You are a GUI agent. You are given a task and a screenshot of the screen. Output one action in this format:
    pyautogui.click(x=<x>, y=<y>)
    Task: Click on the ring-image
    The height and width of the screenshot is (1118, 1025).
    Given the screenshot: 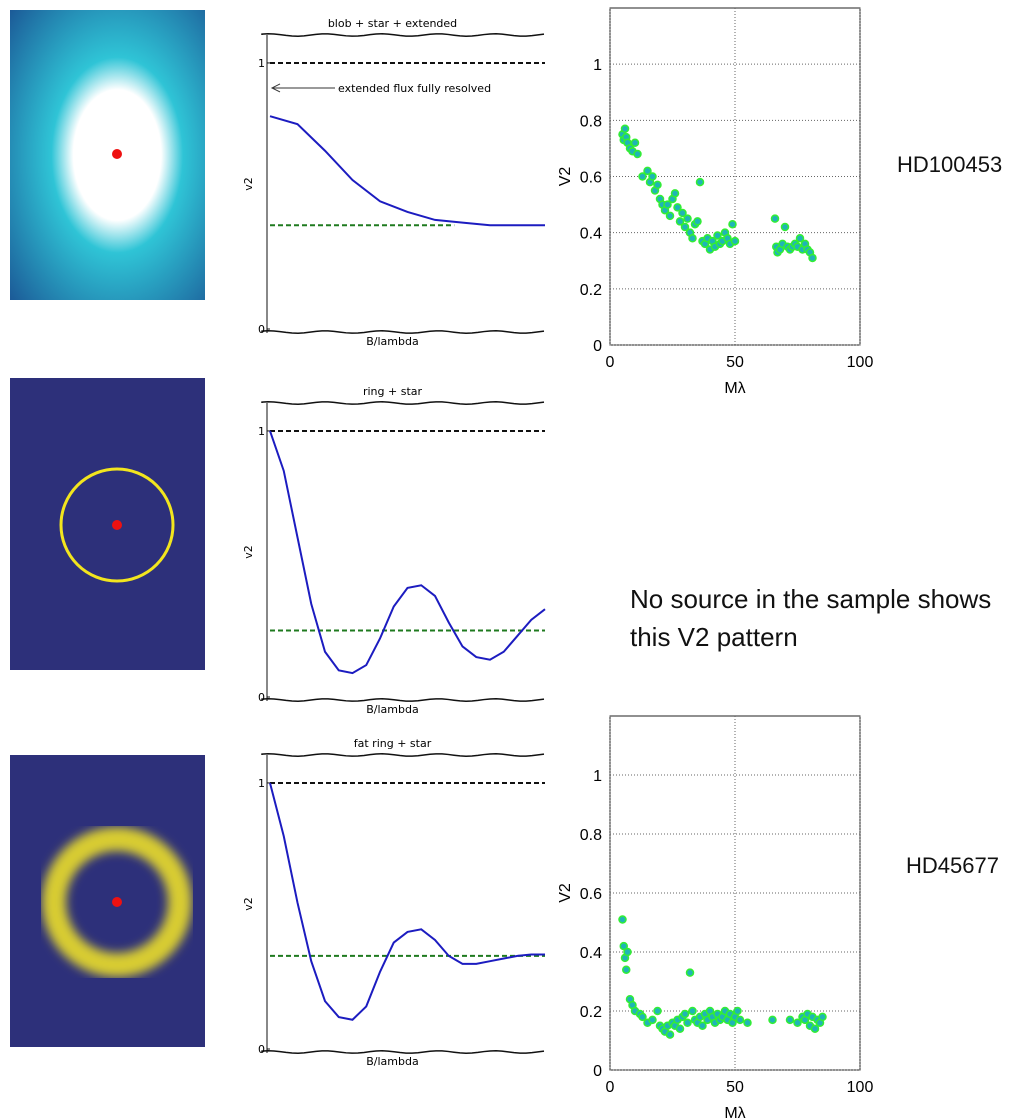 What is the action you would take?
    pyautogui.click(x=107, y=524)
    